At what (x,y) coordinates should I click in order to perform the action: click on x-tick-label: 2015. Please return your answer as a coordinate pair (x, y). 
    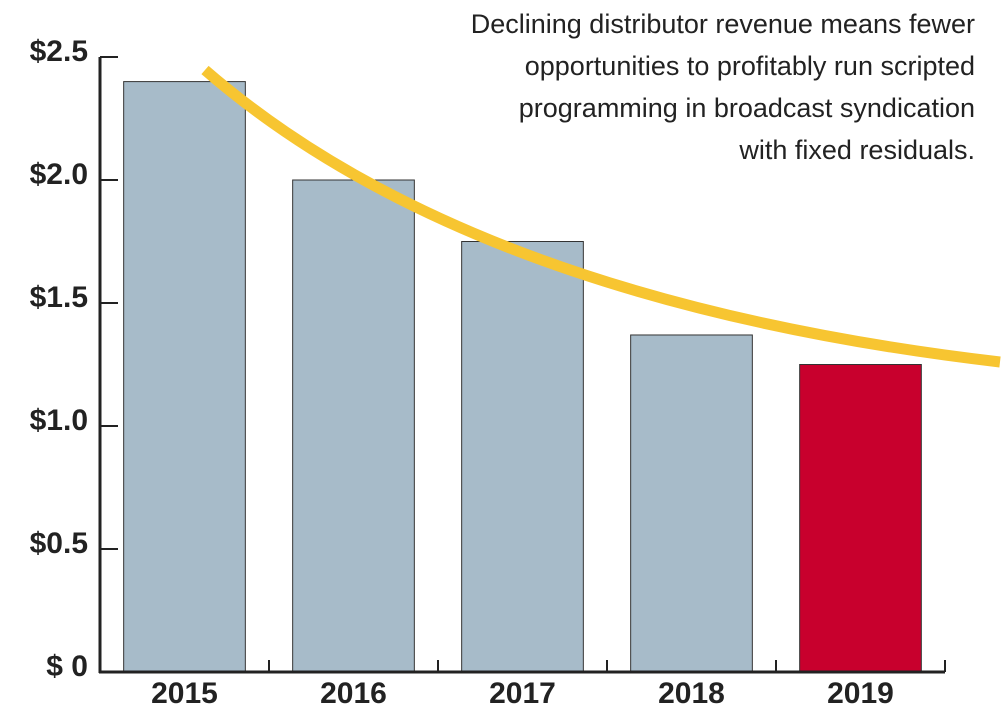
    Looking at the image, I should click on (184, 693).